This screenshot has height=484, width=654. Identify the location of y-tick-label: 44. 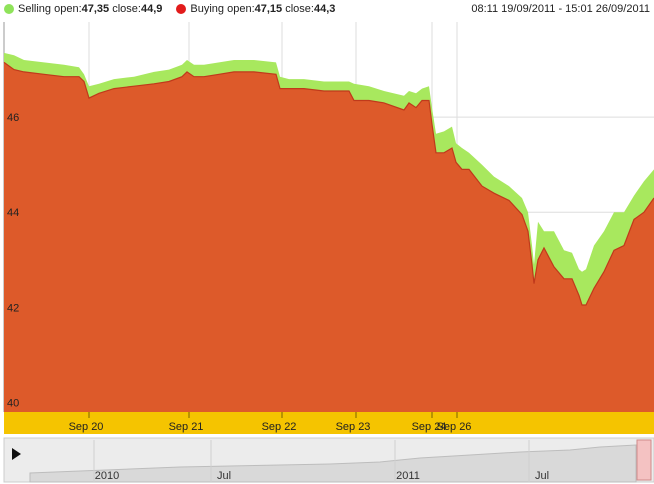
(13, 213).